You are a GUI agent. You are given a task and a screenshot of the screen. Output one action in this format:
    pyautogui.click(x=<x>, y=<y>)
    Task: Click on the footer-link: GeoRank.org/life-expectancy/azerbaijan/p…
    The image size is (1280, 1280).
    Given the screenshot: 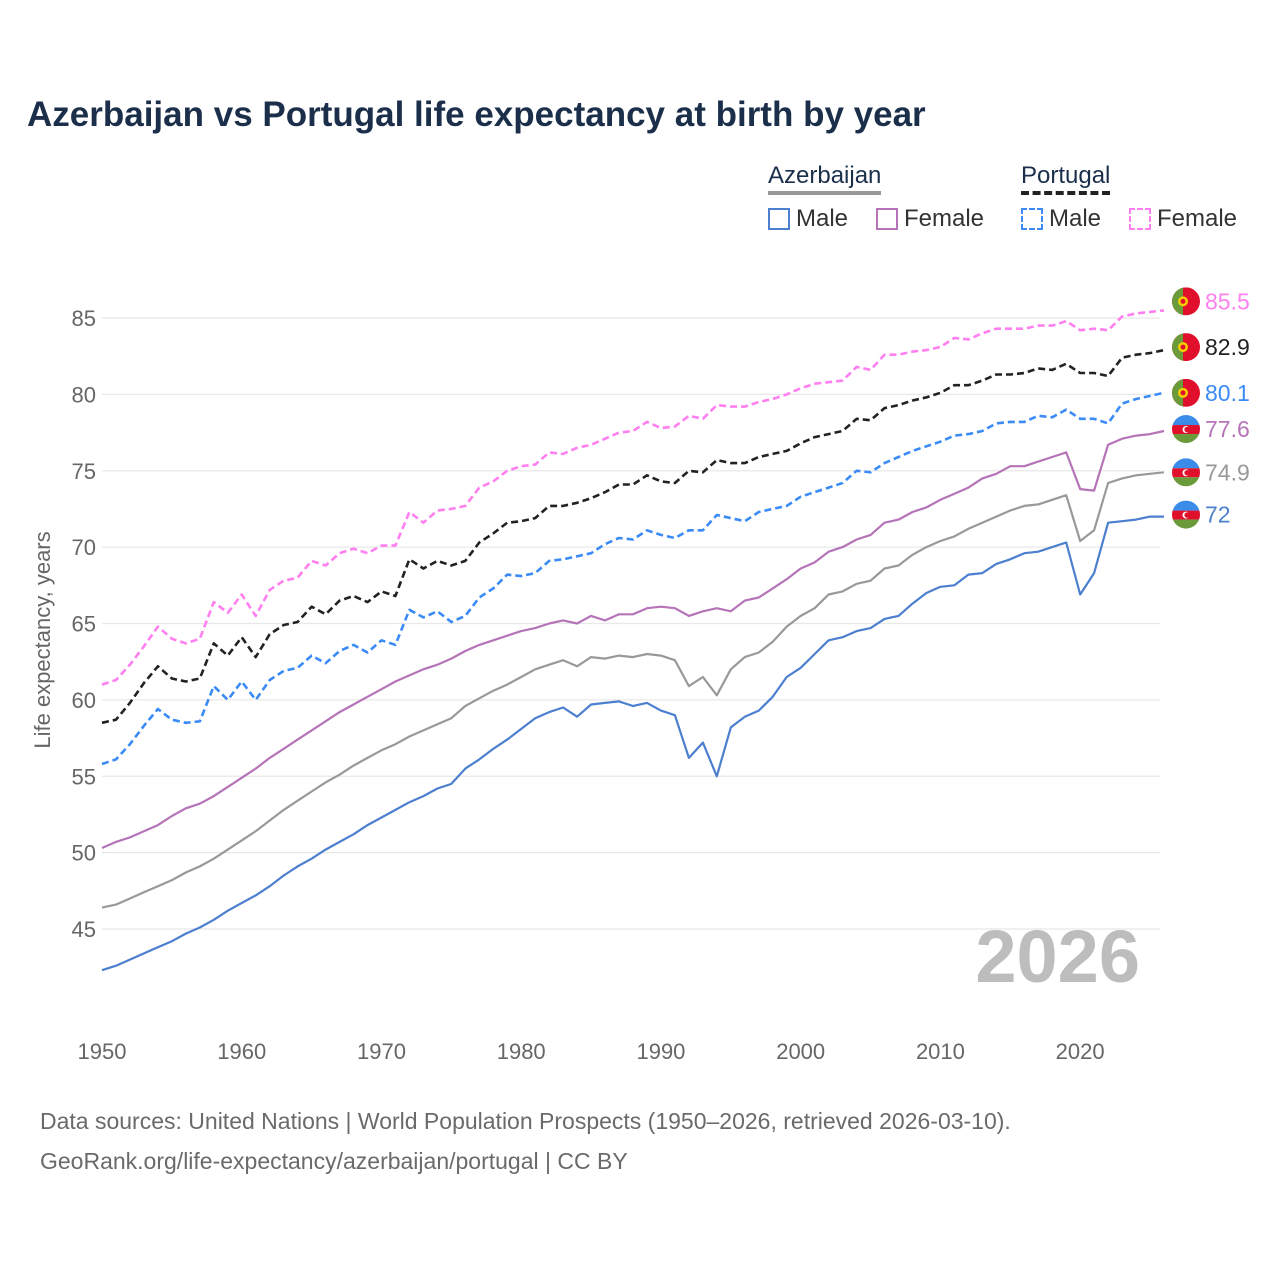 What is the action you would take?
    pyautogui.click(x=334, y=1161)
    